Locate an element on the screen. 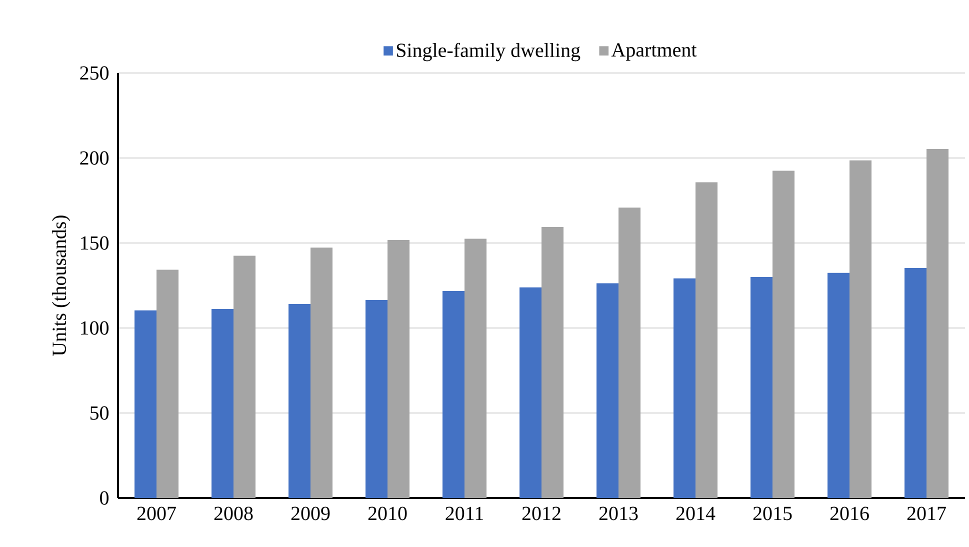  x-tick-label: 2015 is located at coordinates (772, 513).